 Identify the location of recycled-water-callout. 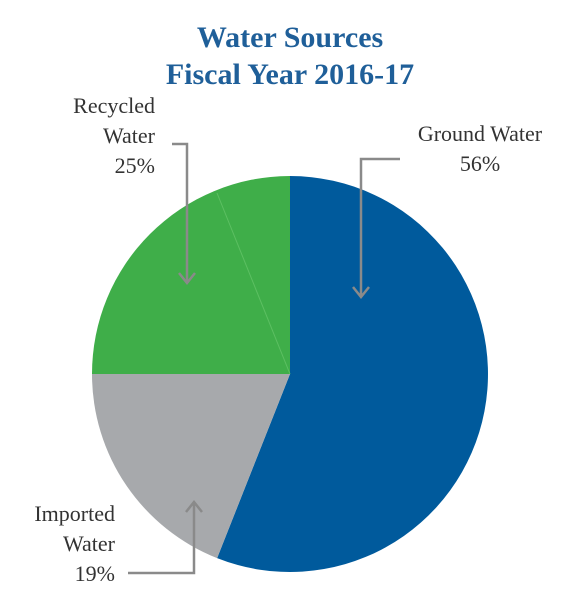
(184, 214).